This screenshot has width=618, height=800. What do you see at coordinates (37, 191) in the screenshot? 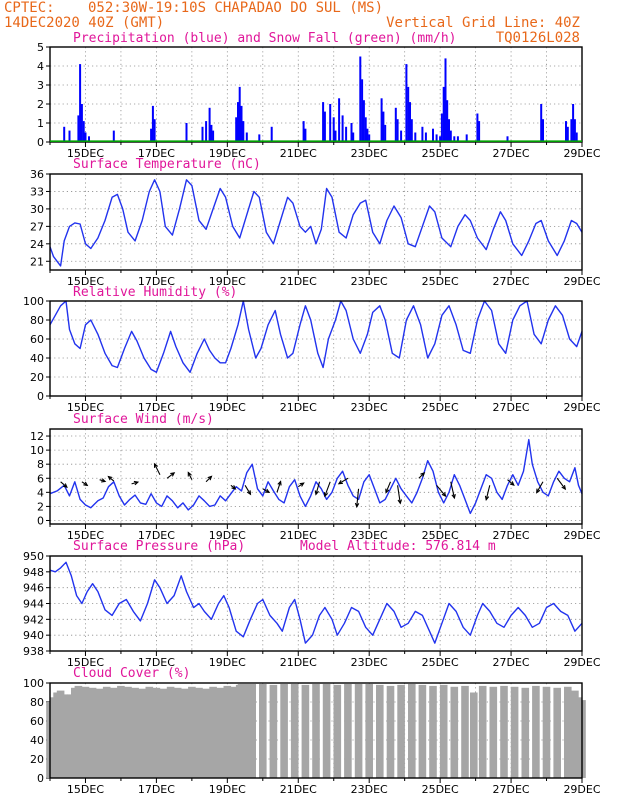
I see `y-tick-label: 33` at bounding box center [37, 191].